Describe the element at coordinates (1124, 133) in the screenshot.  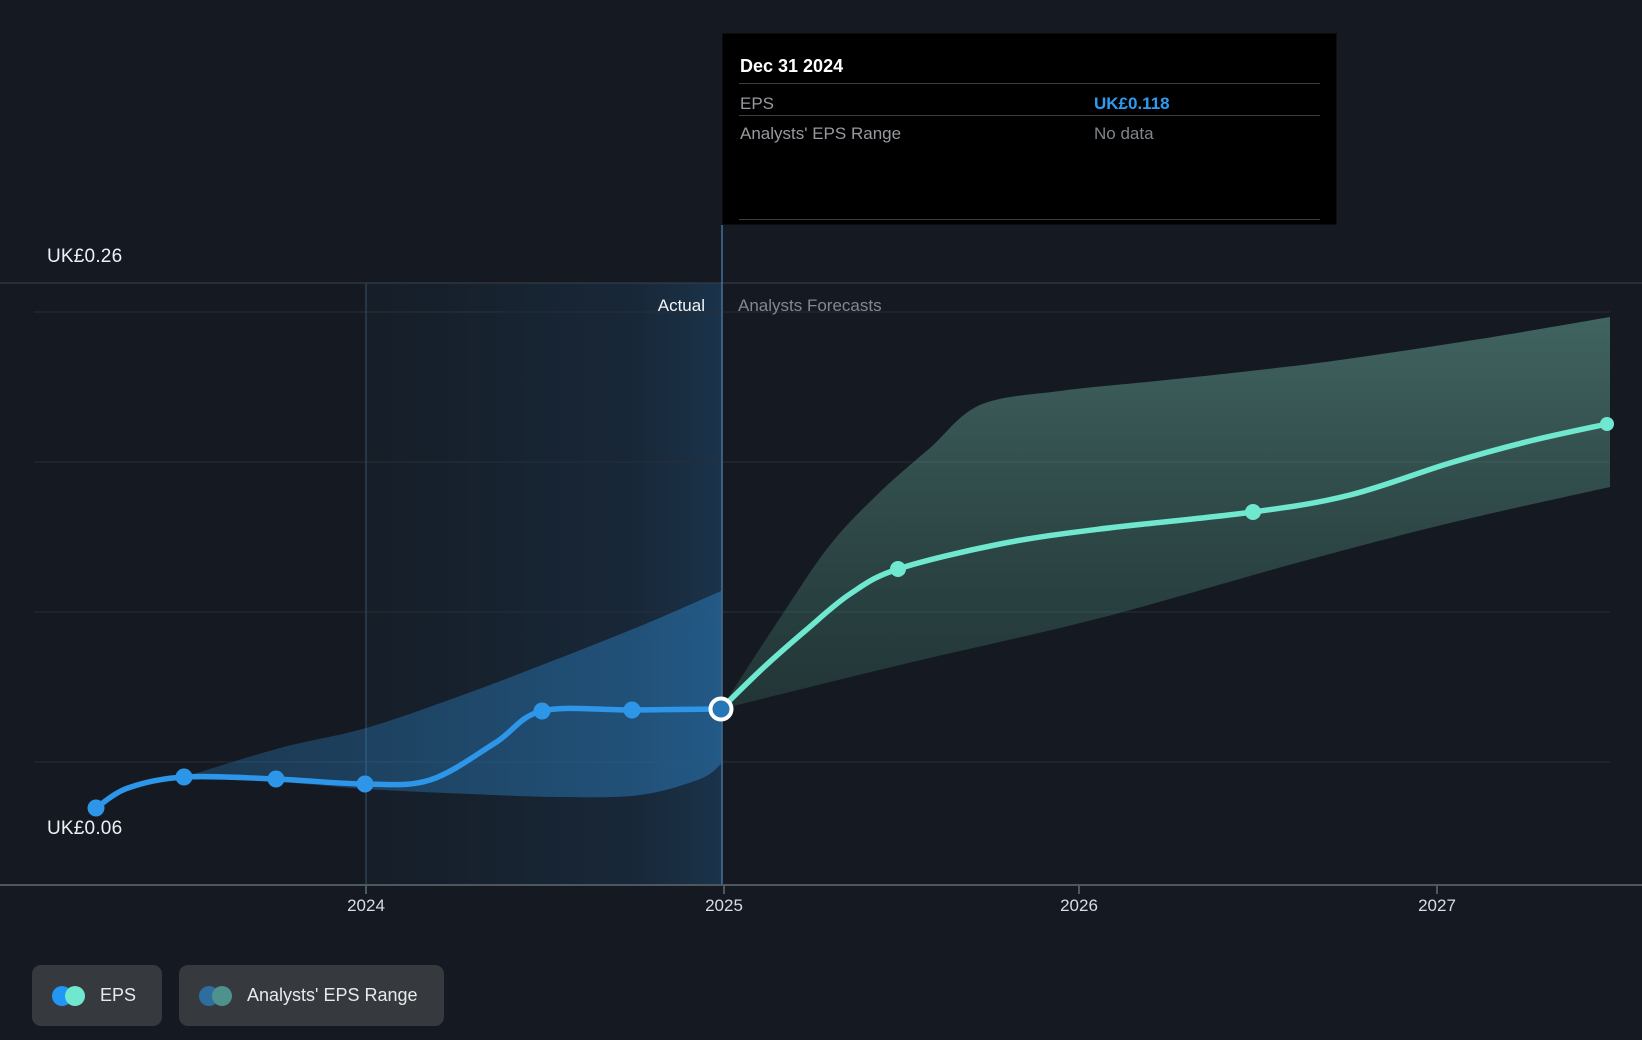
I see `tooltip-range-value: No data` at that location.